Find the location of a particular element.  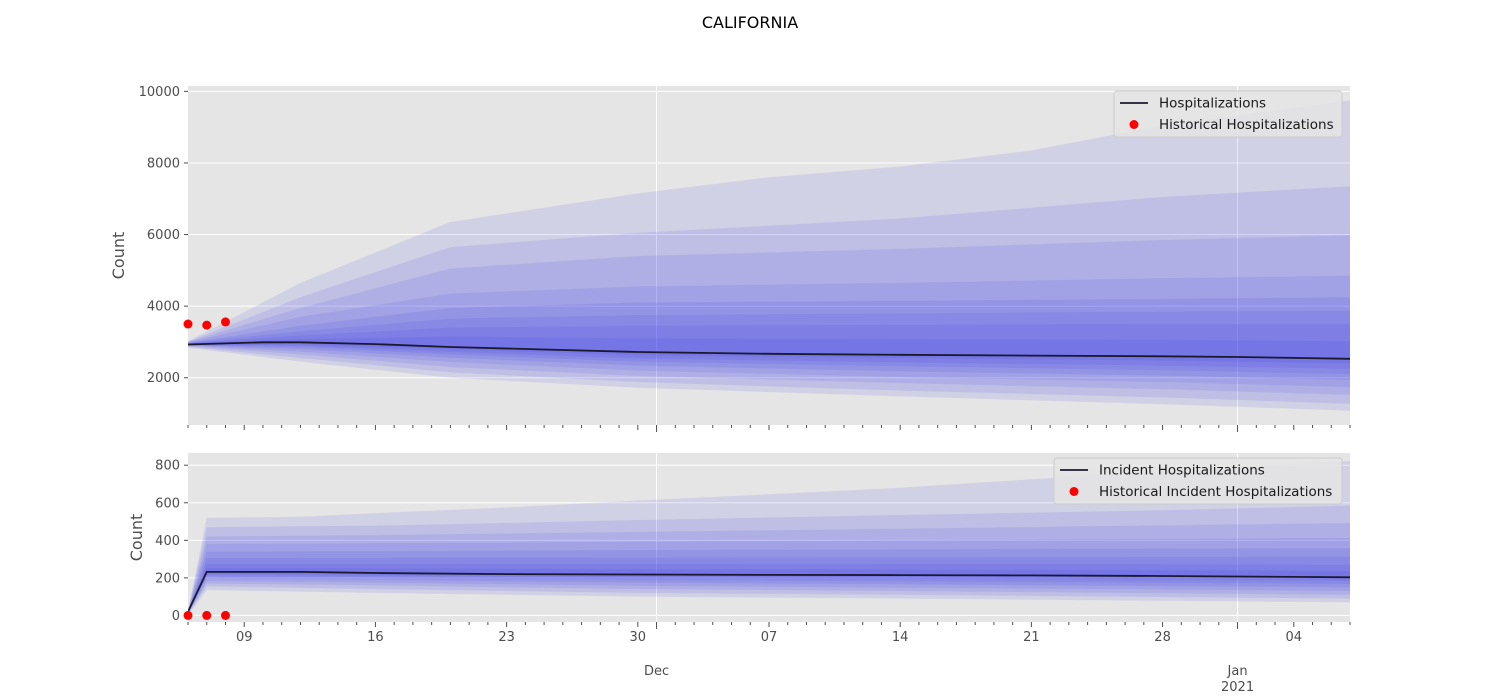

y-tick-label: 10000 is located at coordinates (159, 92).